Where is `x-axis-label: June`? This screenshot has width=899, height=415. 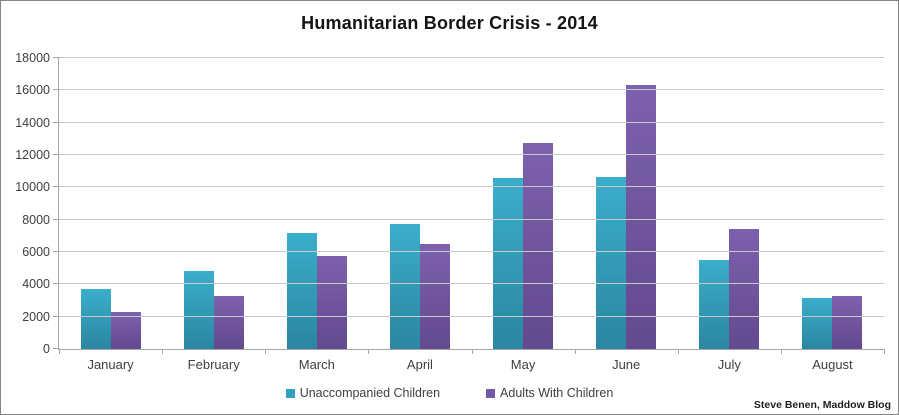
x-axis-label: June is located at coordinates (626, 364).